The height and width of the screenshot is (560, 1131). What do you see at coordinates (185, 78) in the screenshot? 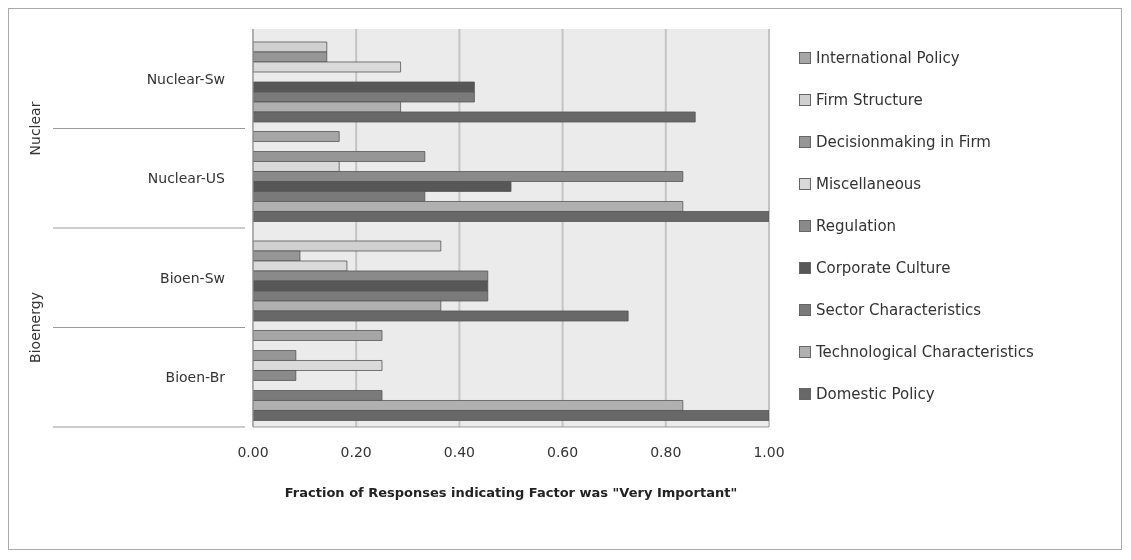
I see `y-tick-label: Nuclear-Sw` at bounding box center [185, 78].